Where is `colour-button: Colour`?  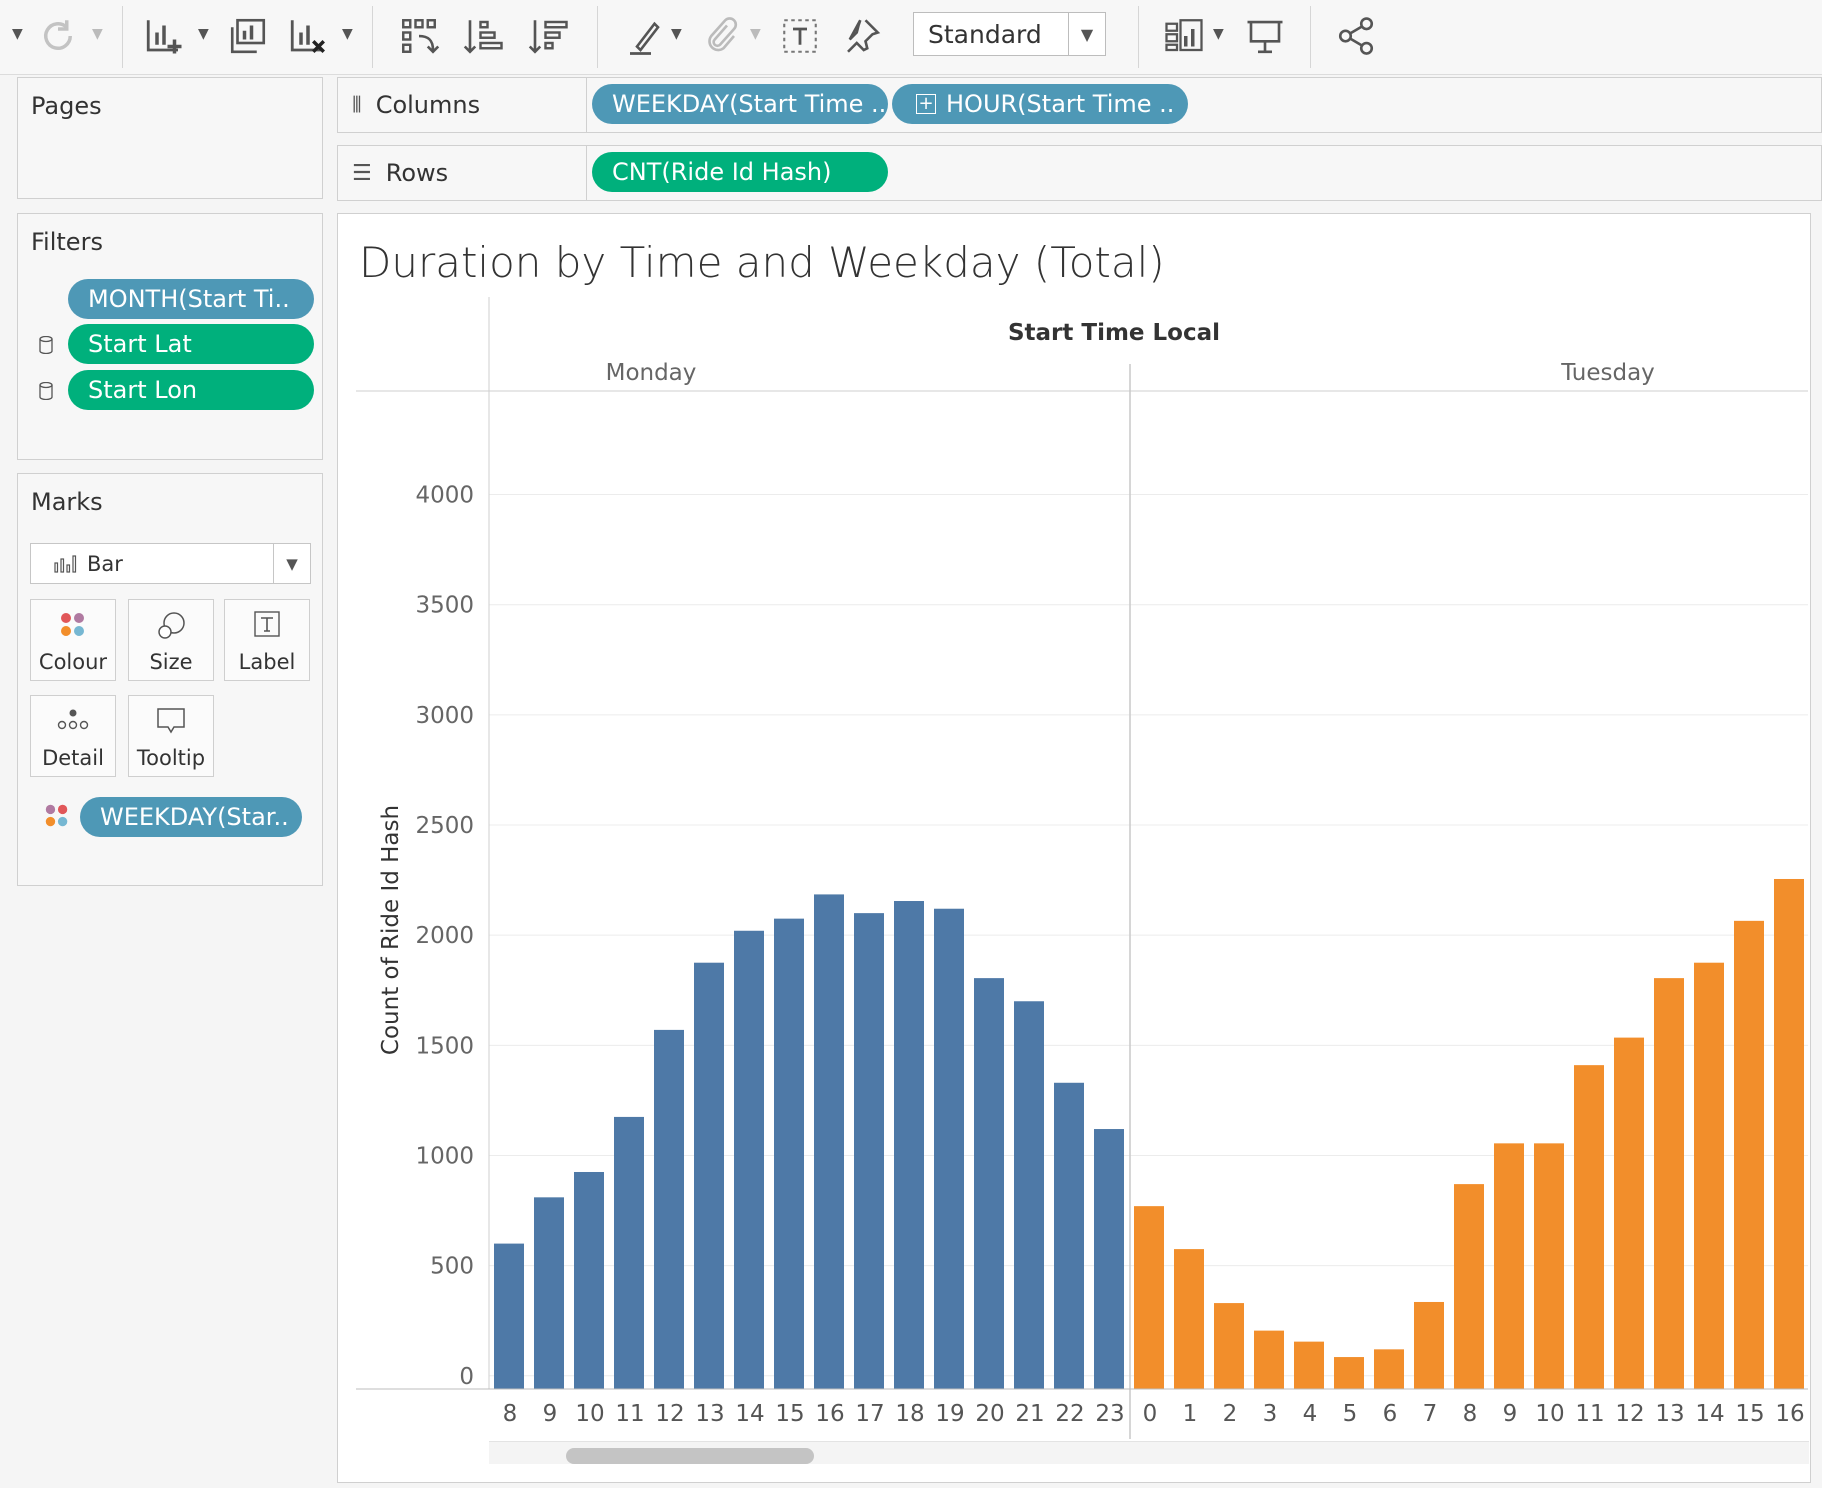
colour-button: Colour is located at coordinates (73, 640).